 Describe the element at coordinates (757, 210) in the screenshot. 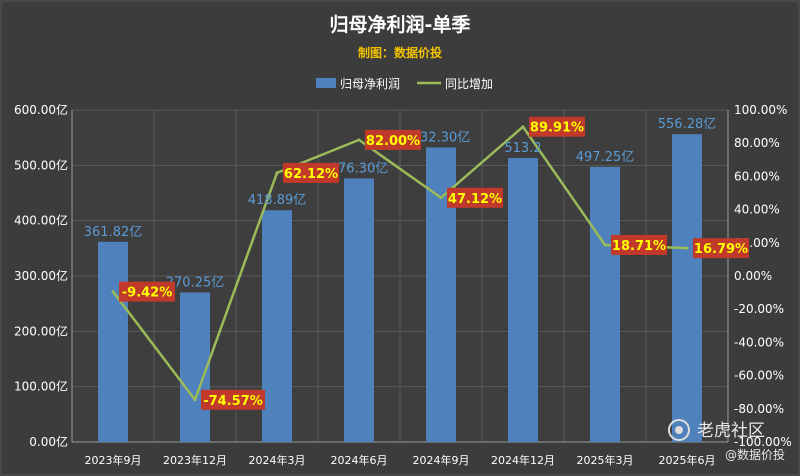

I see `y-right-tick-label: 40.00%` at that location.